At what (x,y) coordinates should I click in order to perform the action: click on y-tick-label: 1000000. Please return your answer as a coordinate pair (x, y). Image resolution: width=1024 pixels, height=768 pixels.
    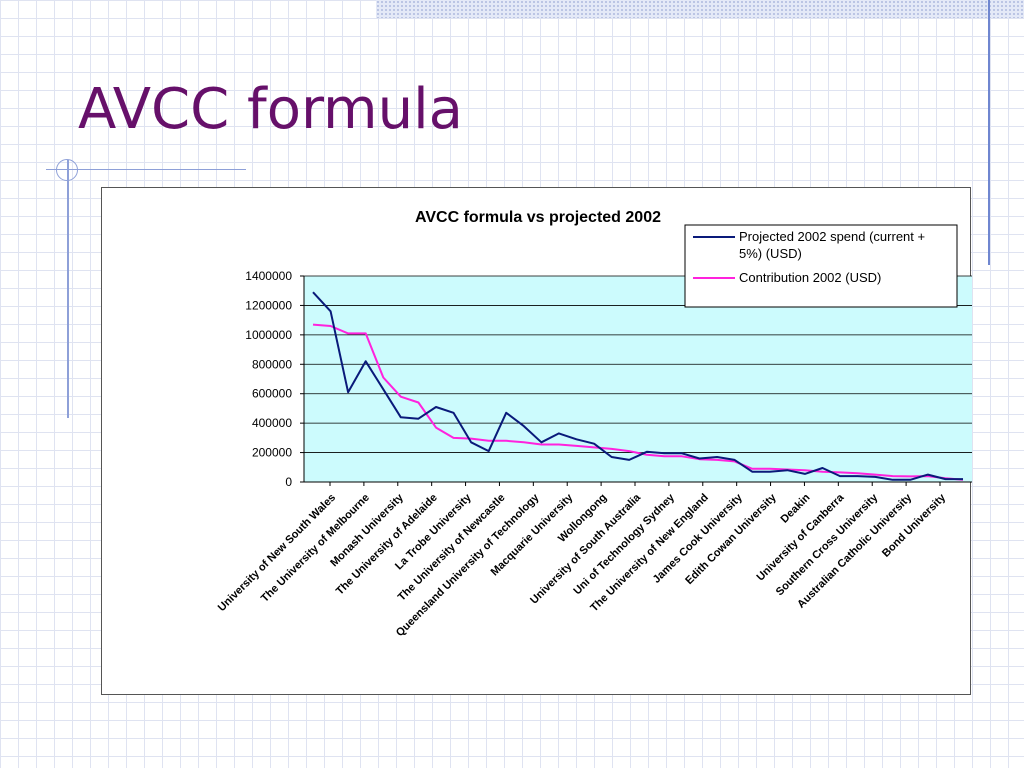
    Looking at the image, I should click on (268, 335).